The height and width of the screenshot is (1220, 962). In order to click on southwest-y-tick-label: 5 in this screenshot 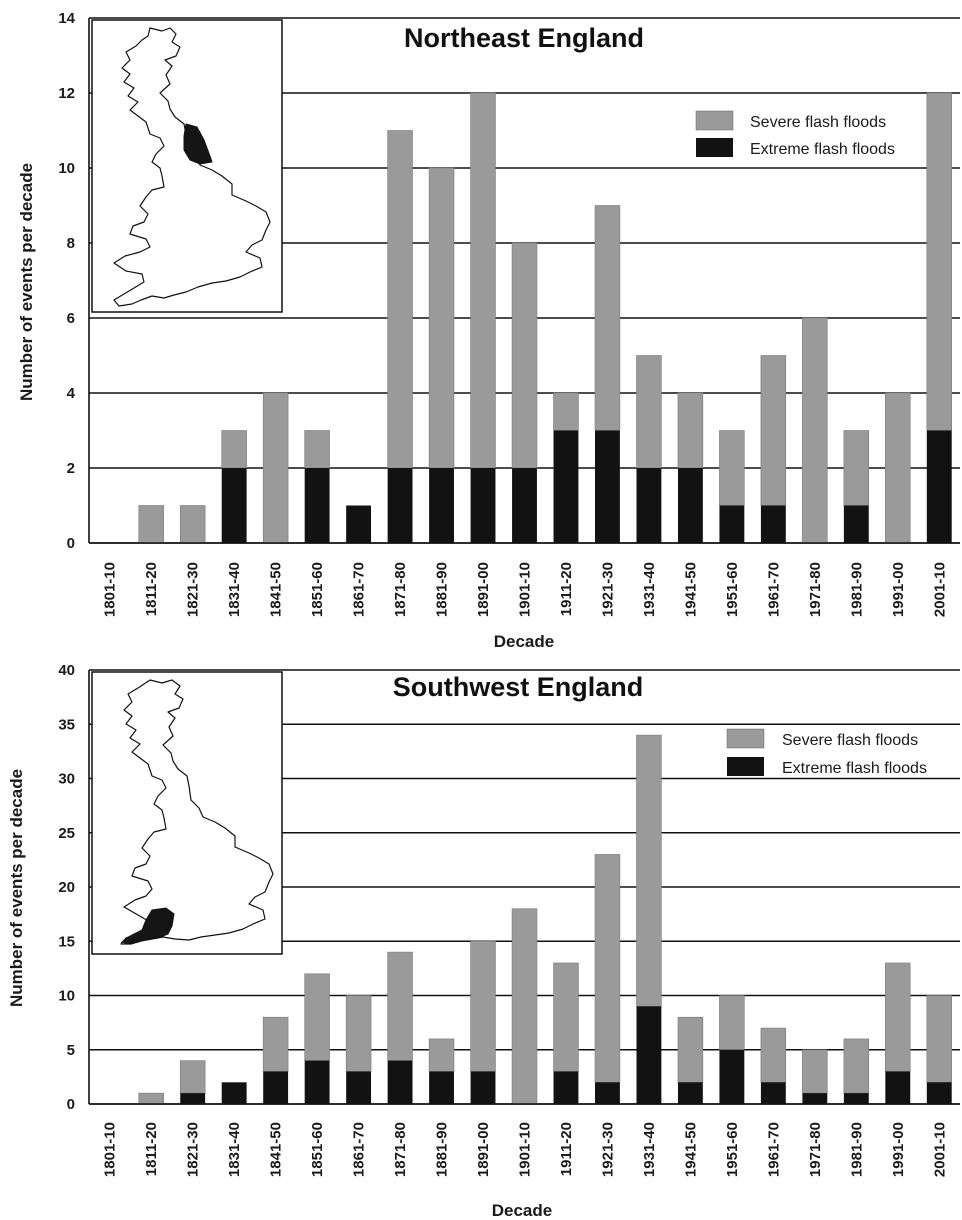, I will do `click(71, 1050)`.